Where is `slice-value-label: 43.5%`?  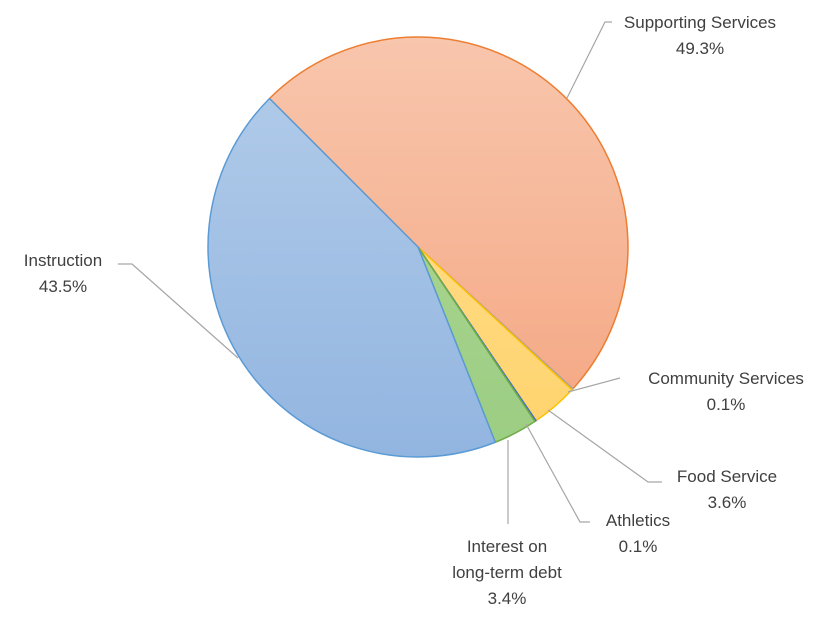
slice-value-label: 43.5% is located at coordinates (63, 286).